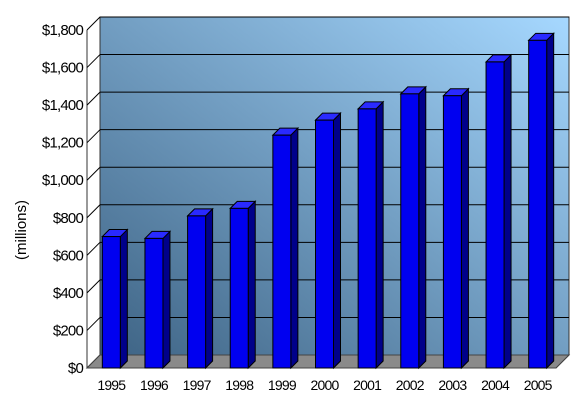 The image size is (571, 401). Describe the element at coordinates (452, 385) in the screenshot. I see `x-tick-label: 2003` at that location.